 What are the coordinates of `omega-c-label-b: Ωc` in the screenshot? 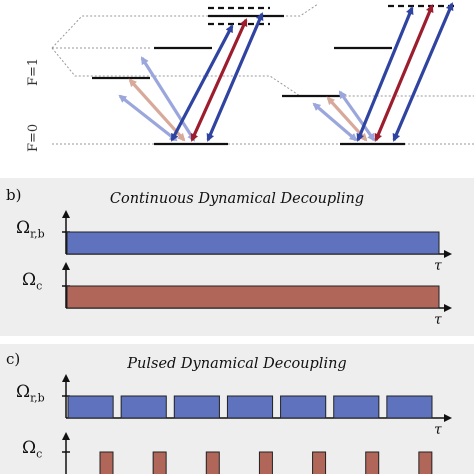 It's located at (32, 281).